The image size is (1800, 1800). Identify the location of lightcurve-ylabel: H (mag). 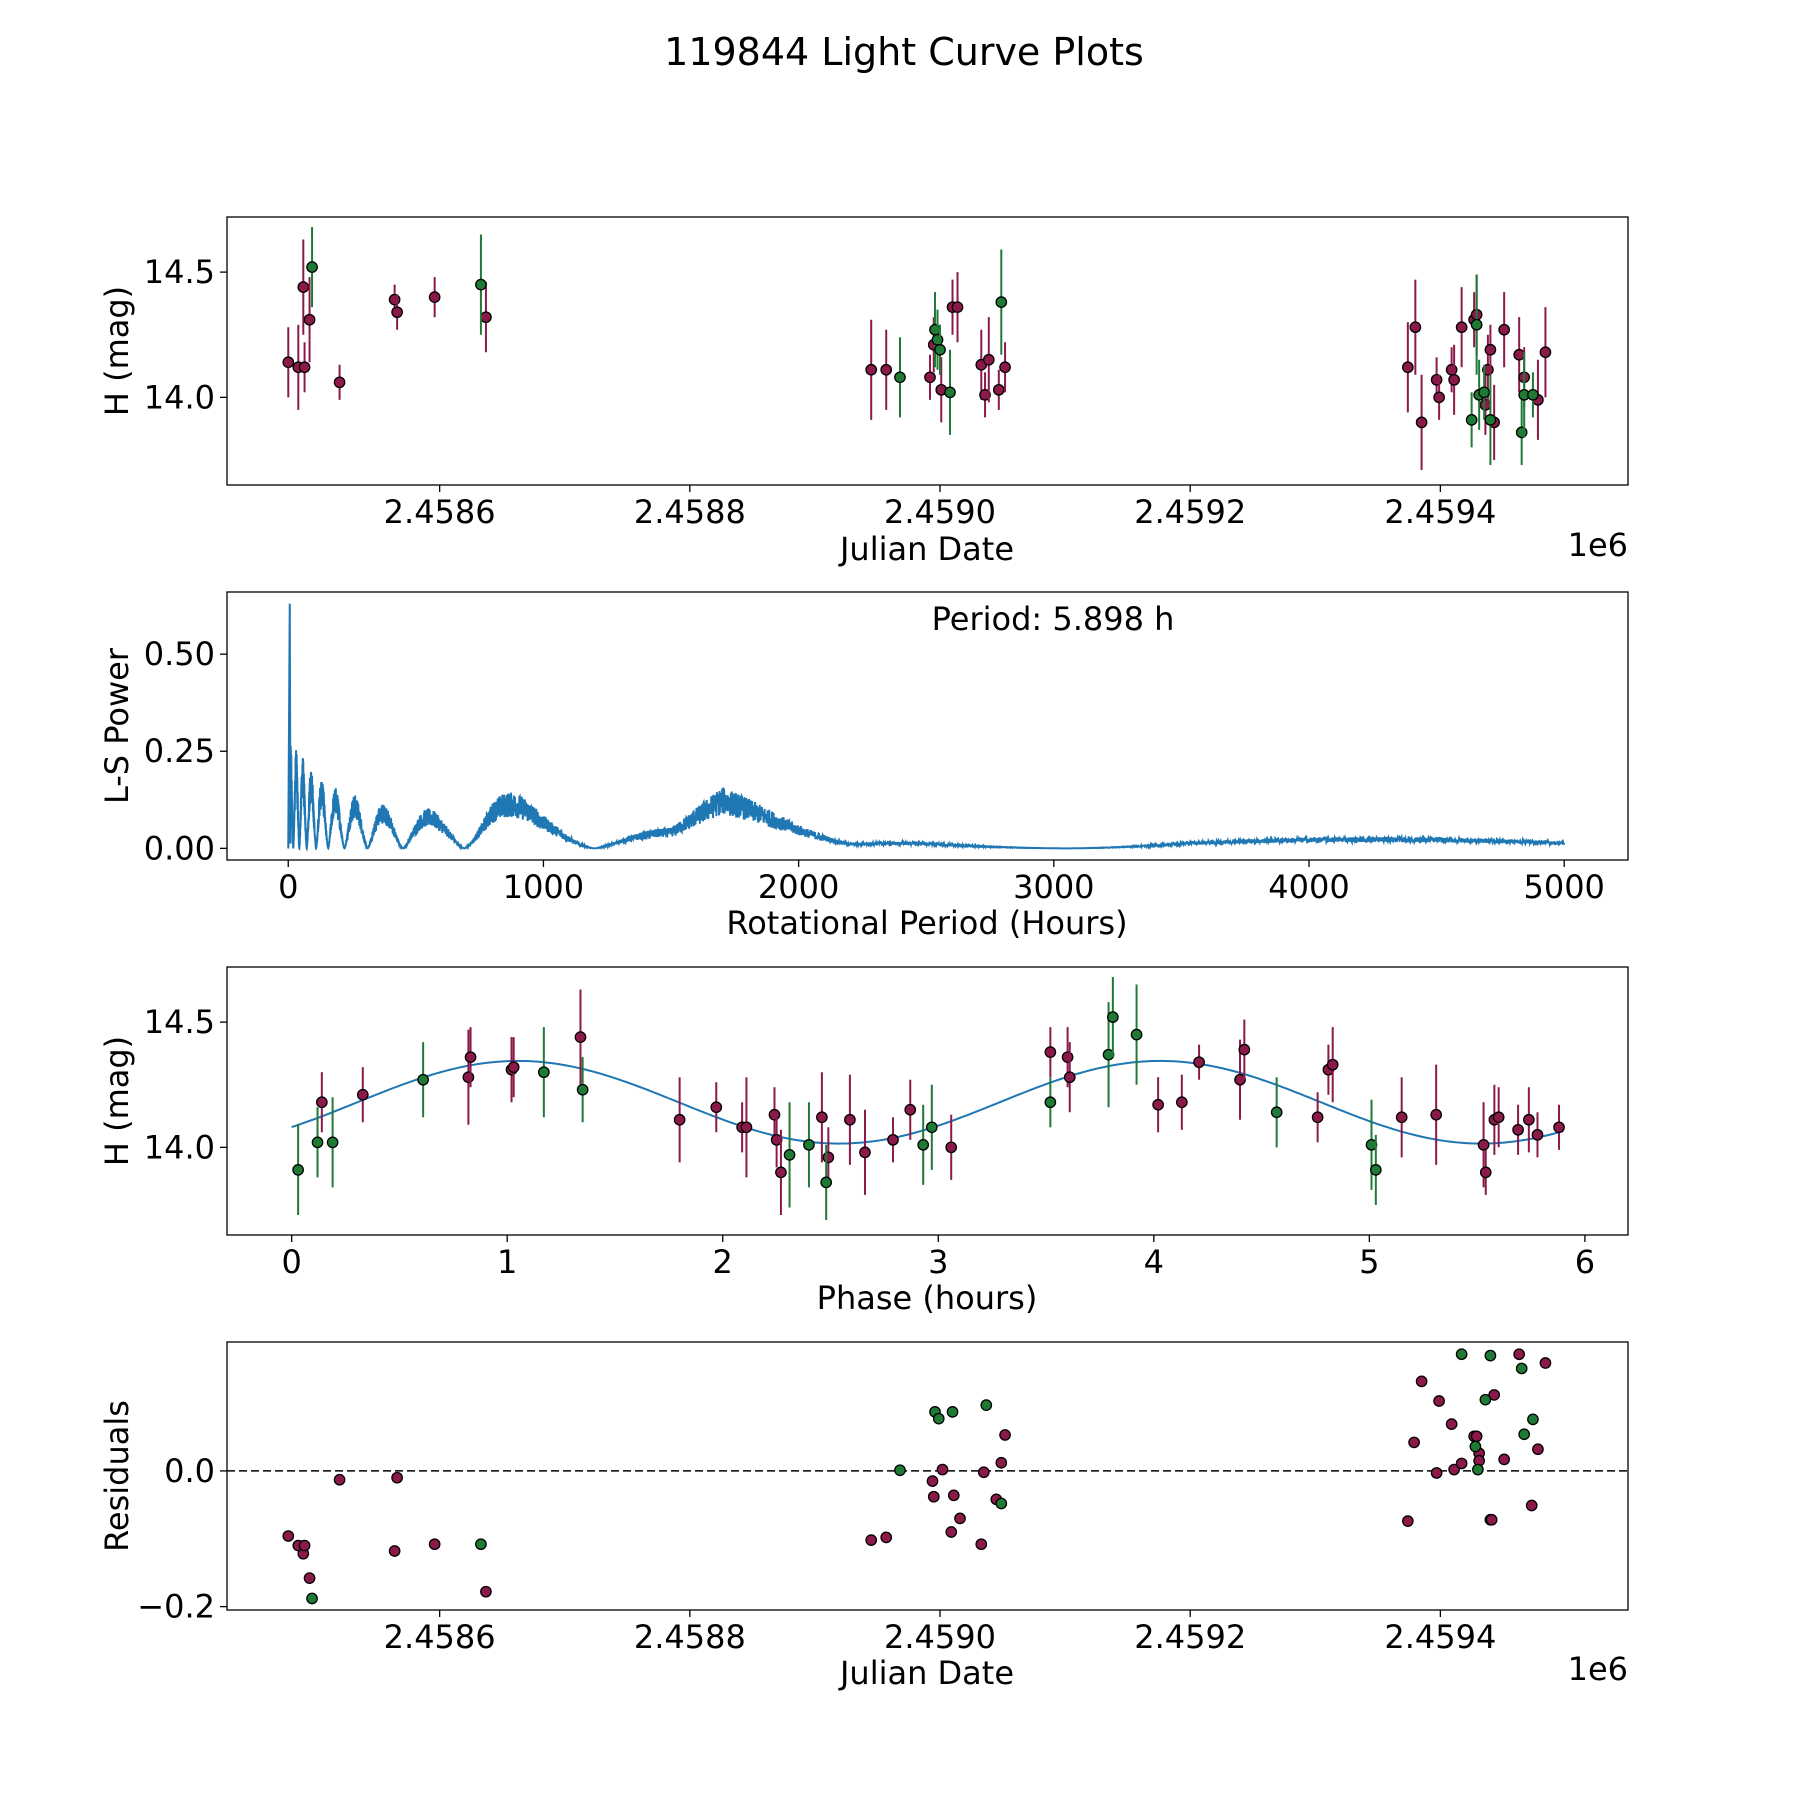
(117, 351).